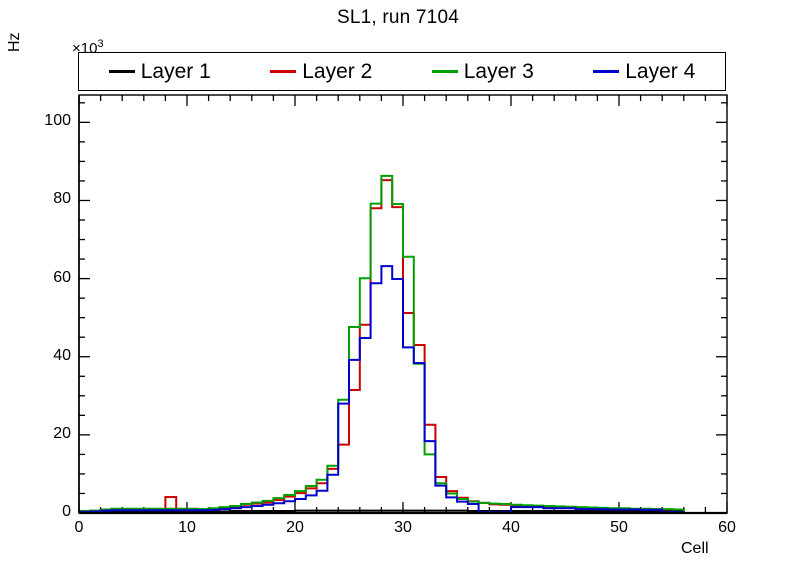 The width and height of the screenshot is (796, 572). Describe the element at coordinates (337, 71) in the screenshot. I see `legend-entry-label: Layer 2` at that location.